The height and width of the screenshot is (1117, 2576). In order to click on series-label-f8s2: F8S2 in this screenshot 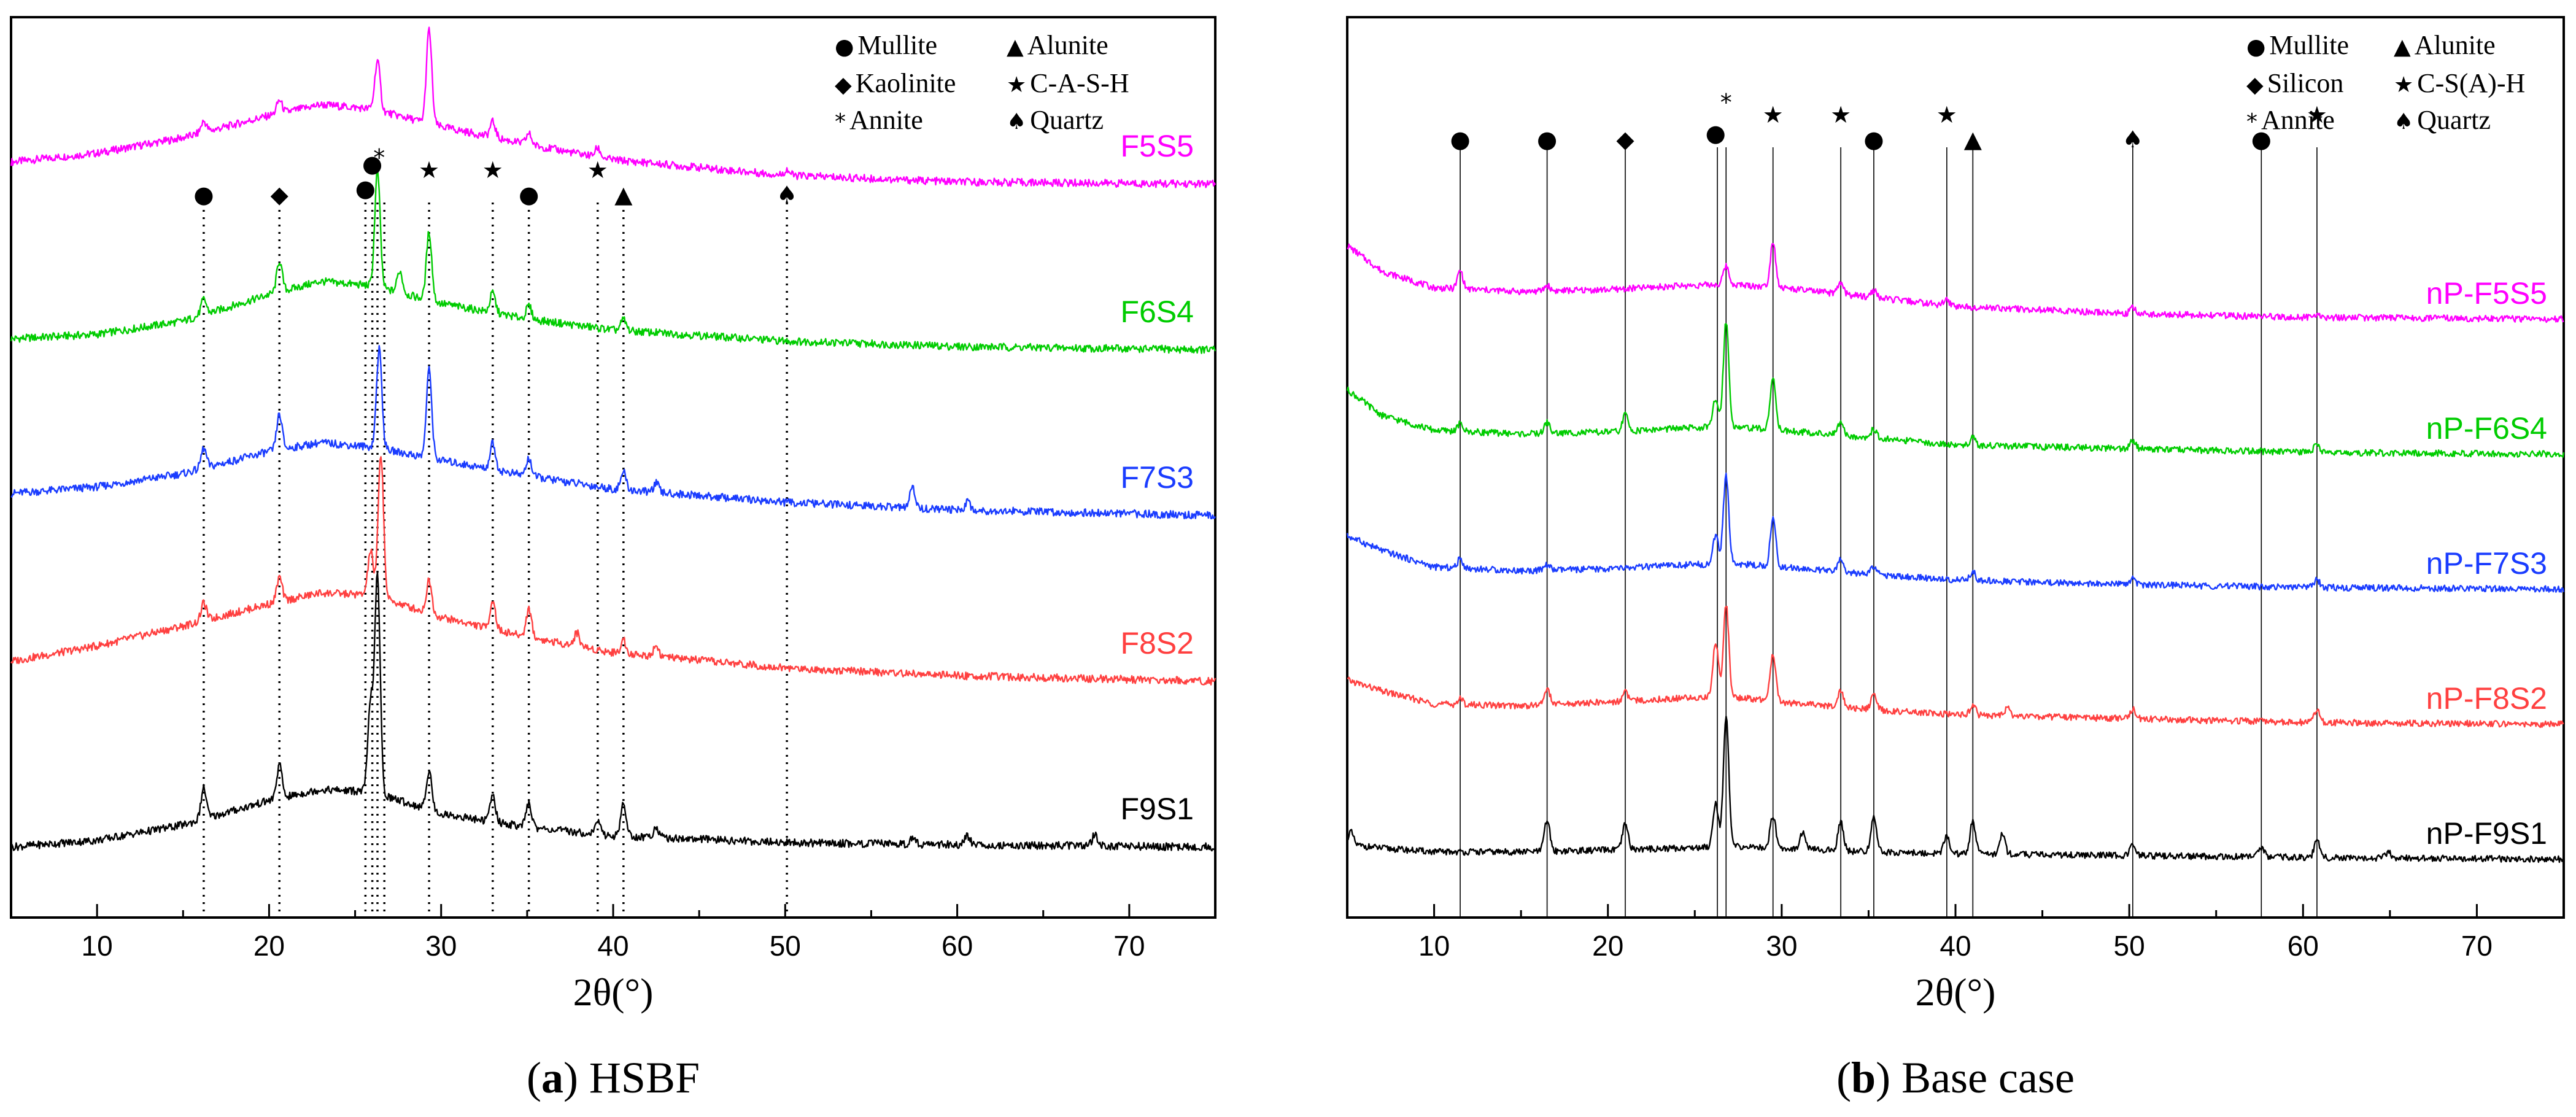, I will do `click(1157, 643)`.